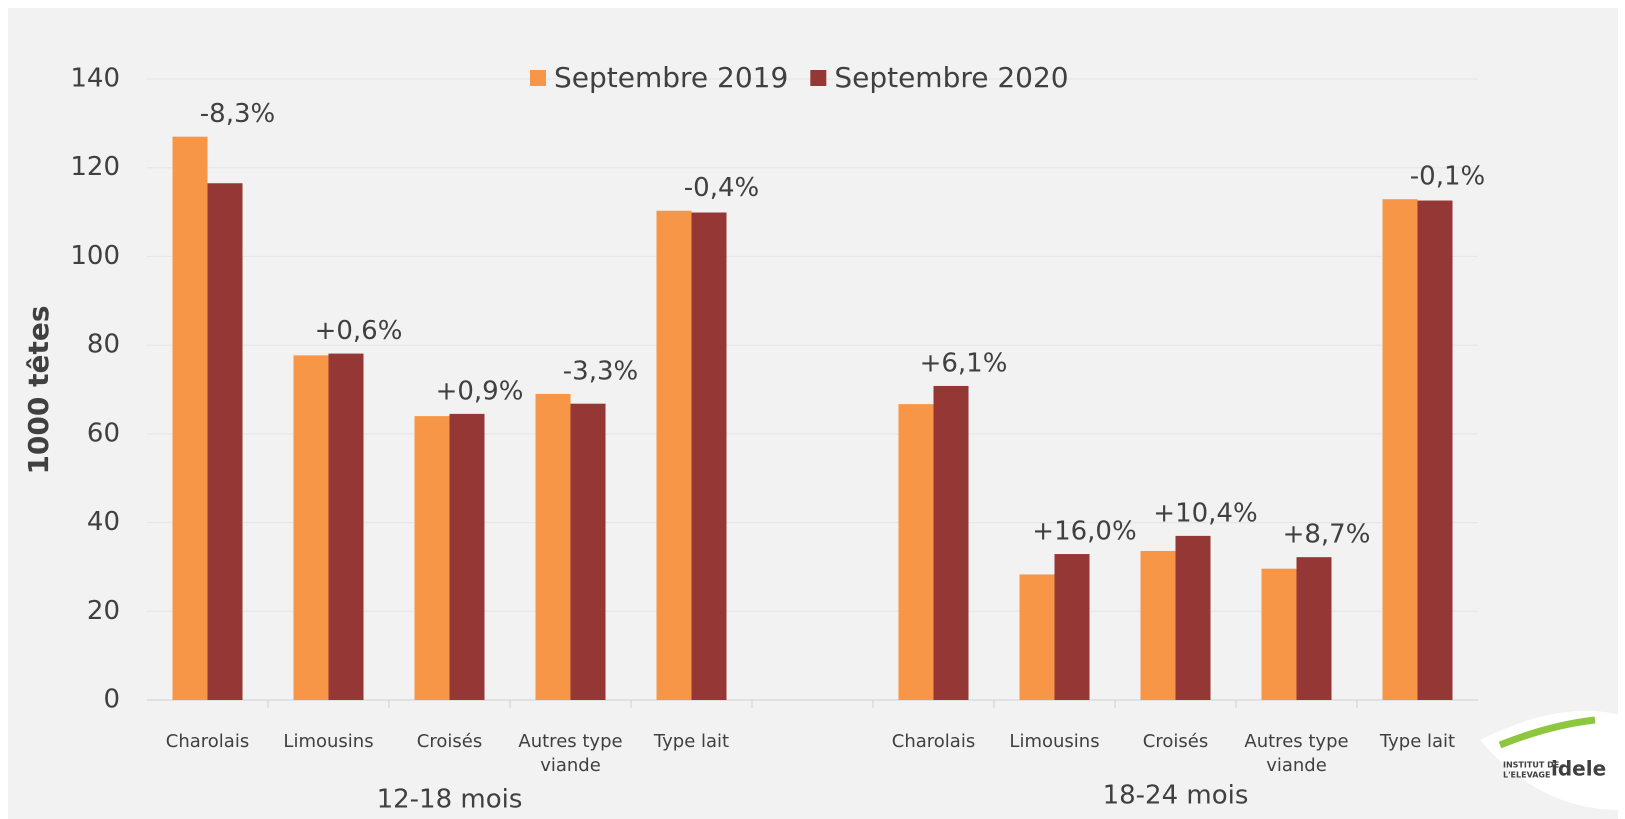 The height and width of the screenshot is (819, 1625). Describe the element at coordinates (103, 611) in the screenshot. I see `y-tick-label: 20` at that location.